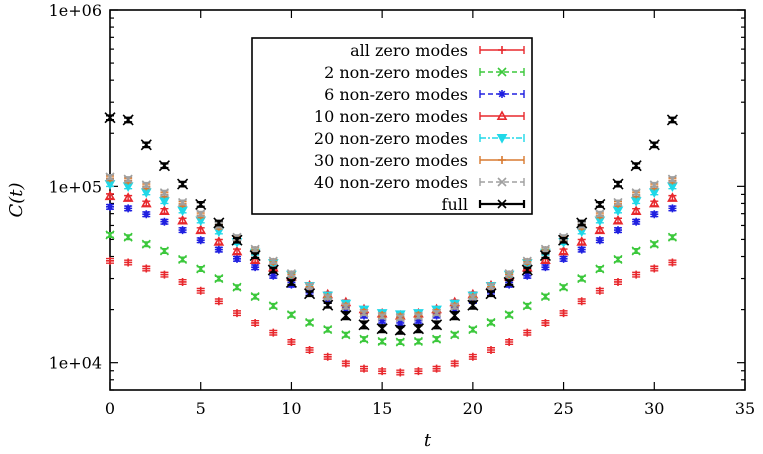  I want to click on legend-label: 2 non-zero modes, so click(396, 72).